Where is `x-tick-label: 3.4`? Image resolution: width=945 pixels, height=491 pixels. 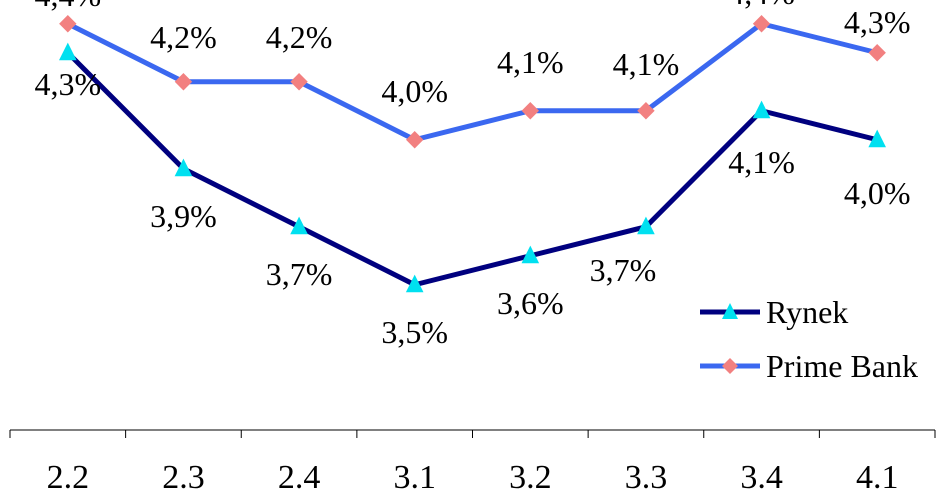 x-tick-label: 3.4 is located at coordinates (761, 475).